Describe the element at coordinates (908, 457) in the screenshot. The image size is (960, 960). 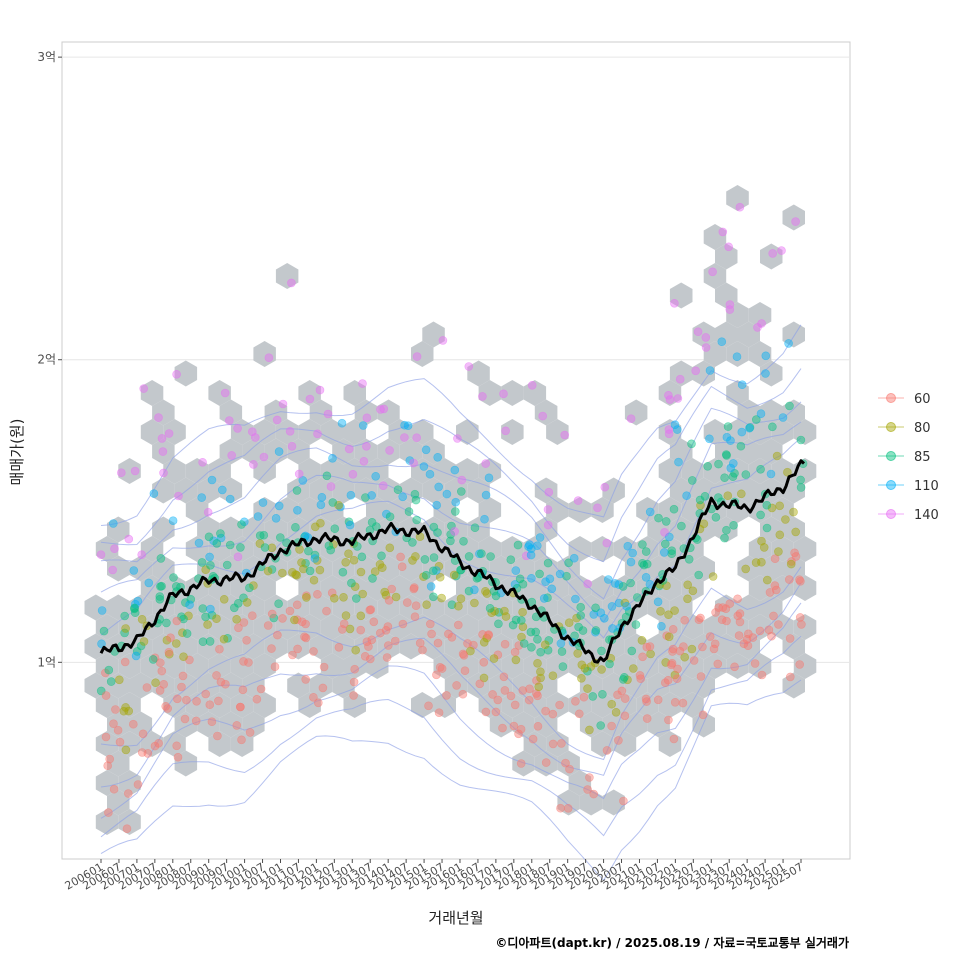
I see `legend: 60 80 85 110 140` at that location.